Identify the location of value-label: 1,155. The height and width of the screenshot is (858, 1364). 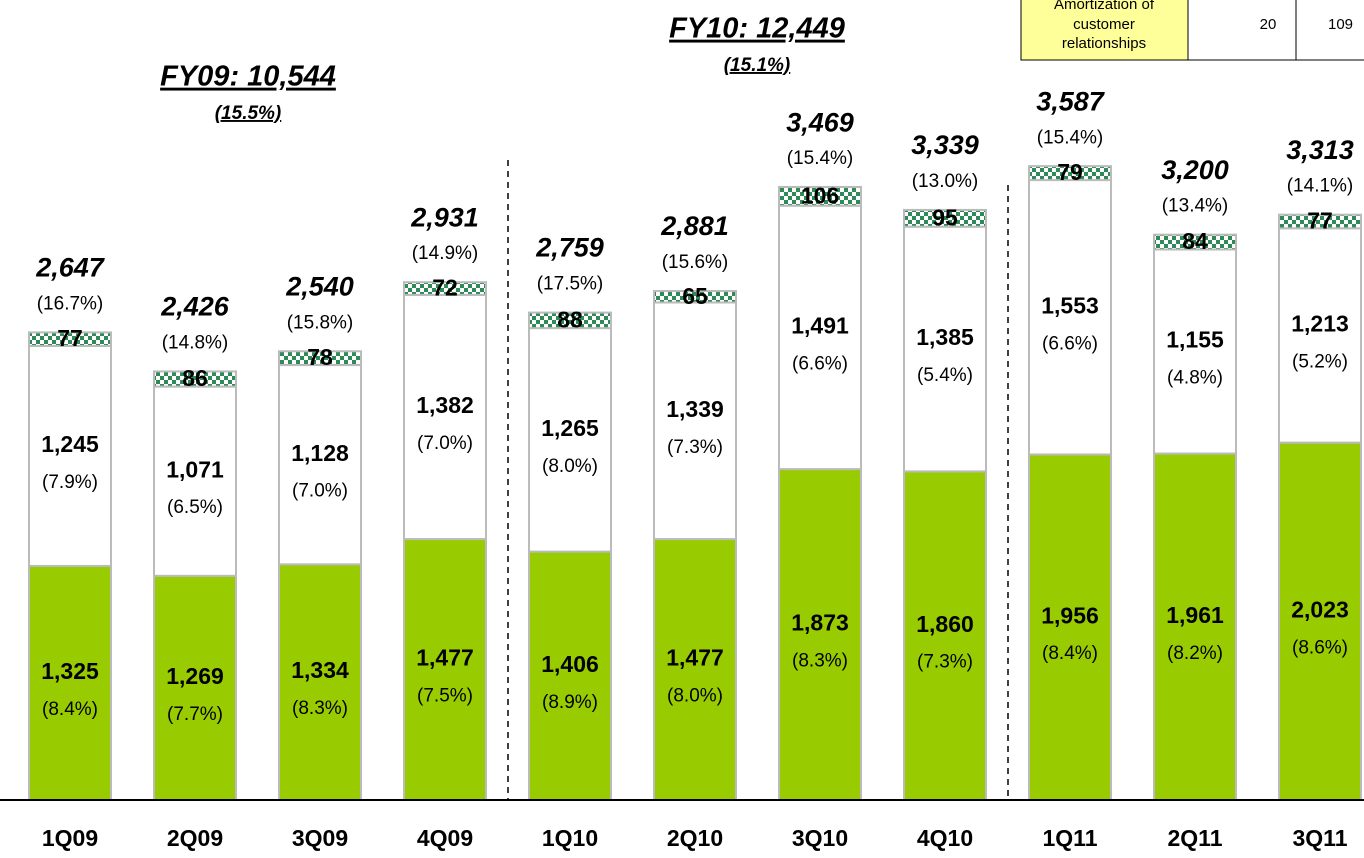
(1195, 340).